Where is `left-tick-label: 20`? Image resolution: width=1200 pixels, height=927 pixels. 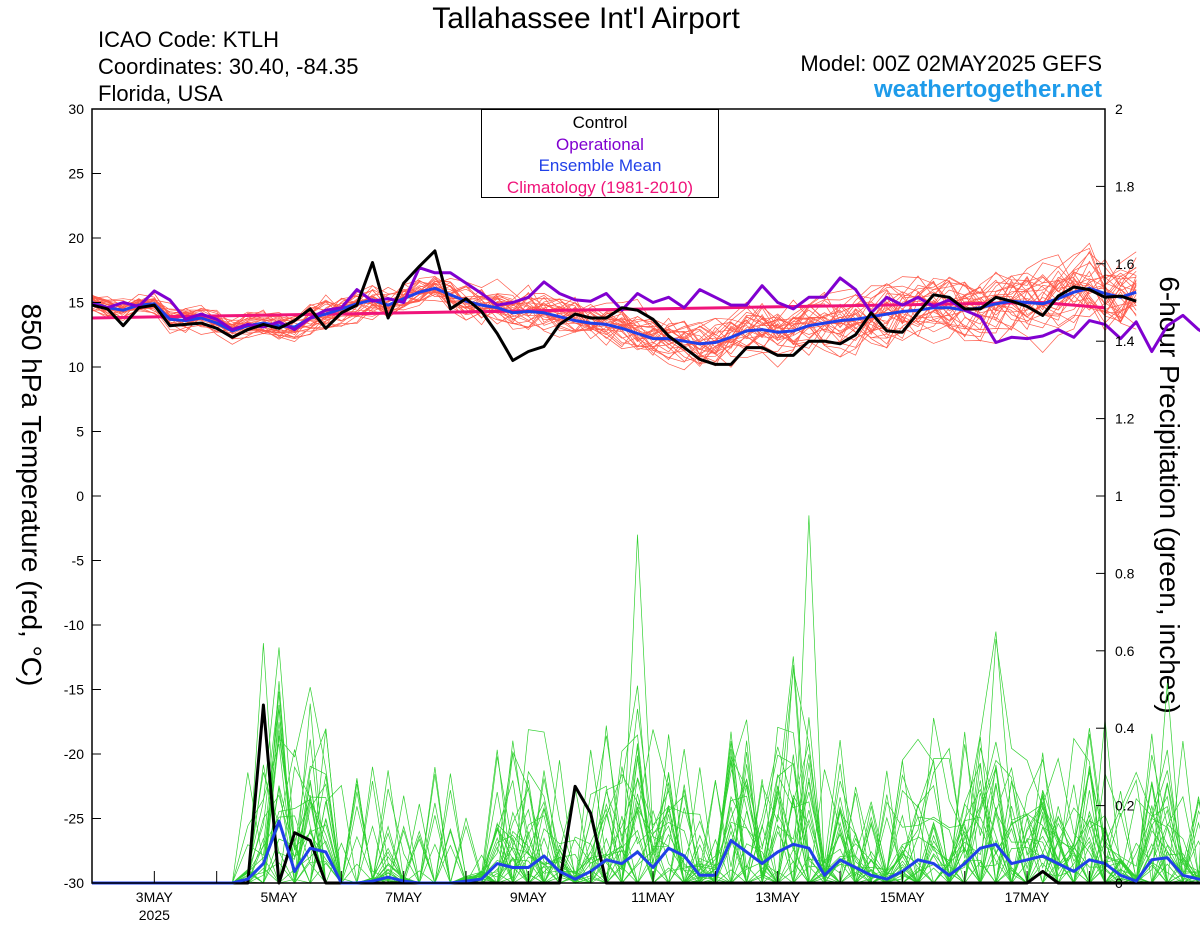 left-tick-label: 20 is located at coordinates (76, 238).